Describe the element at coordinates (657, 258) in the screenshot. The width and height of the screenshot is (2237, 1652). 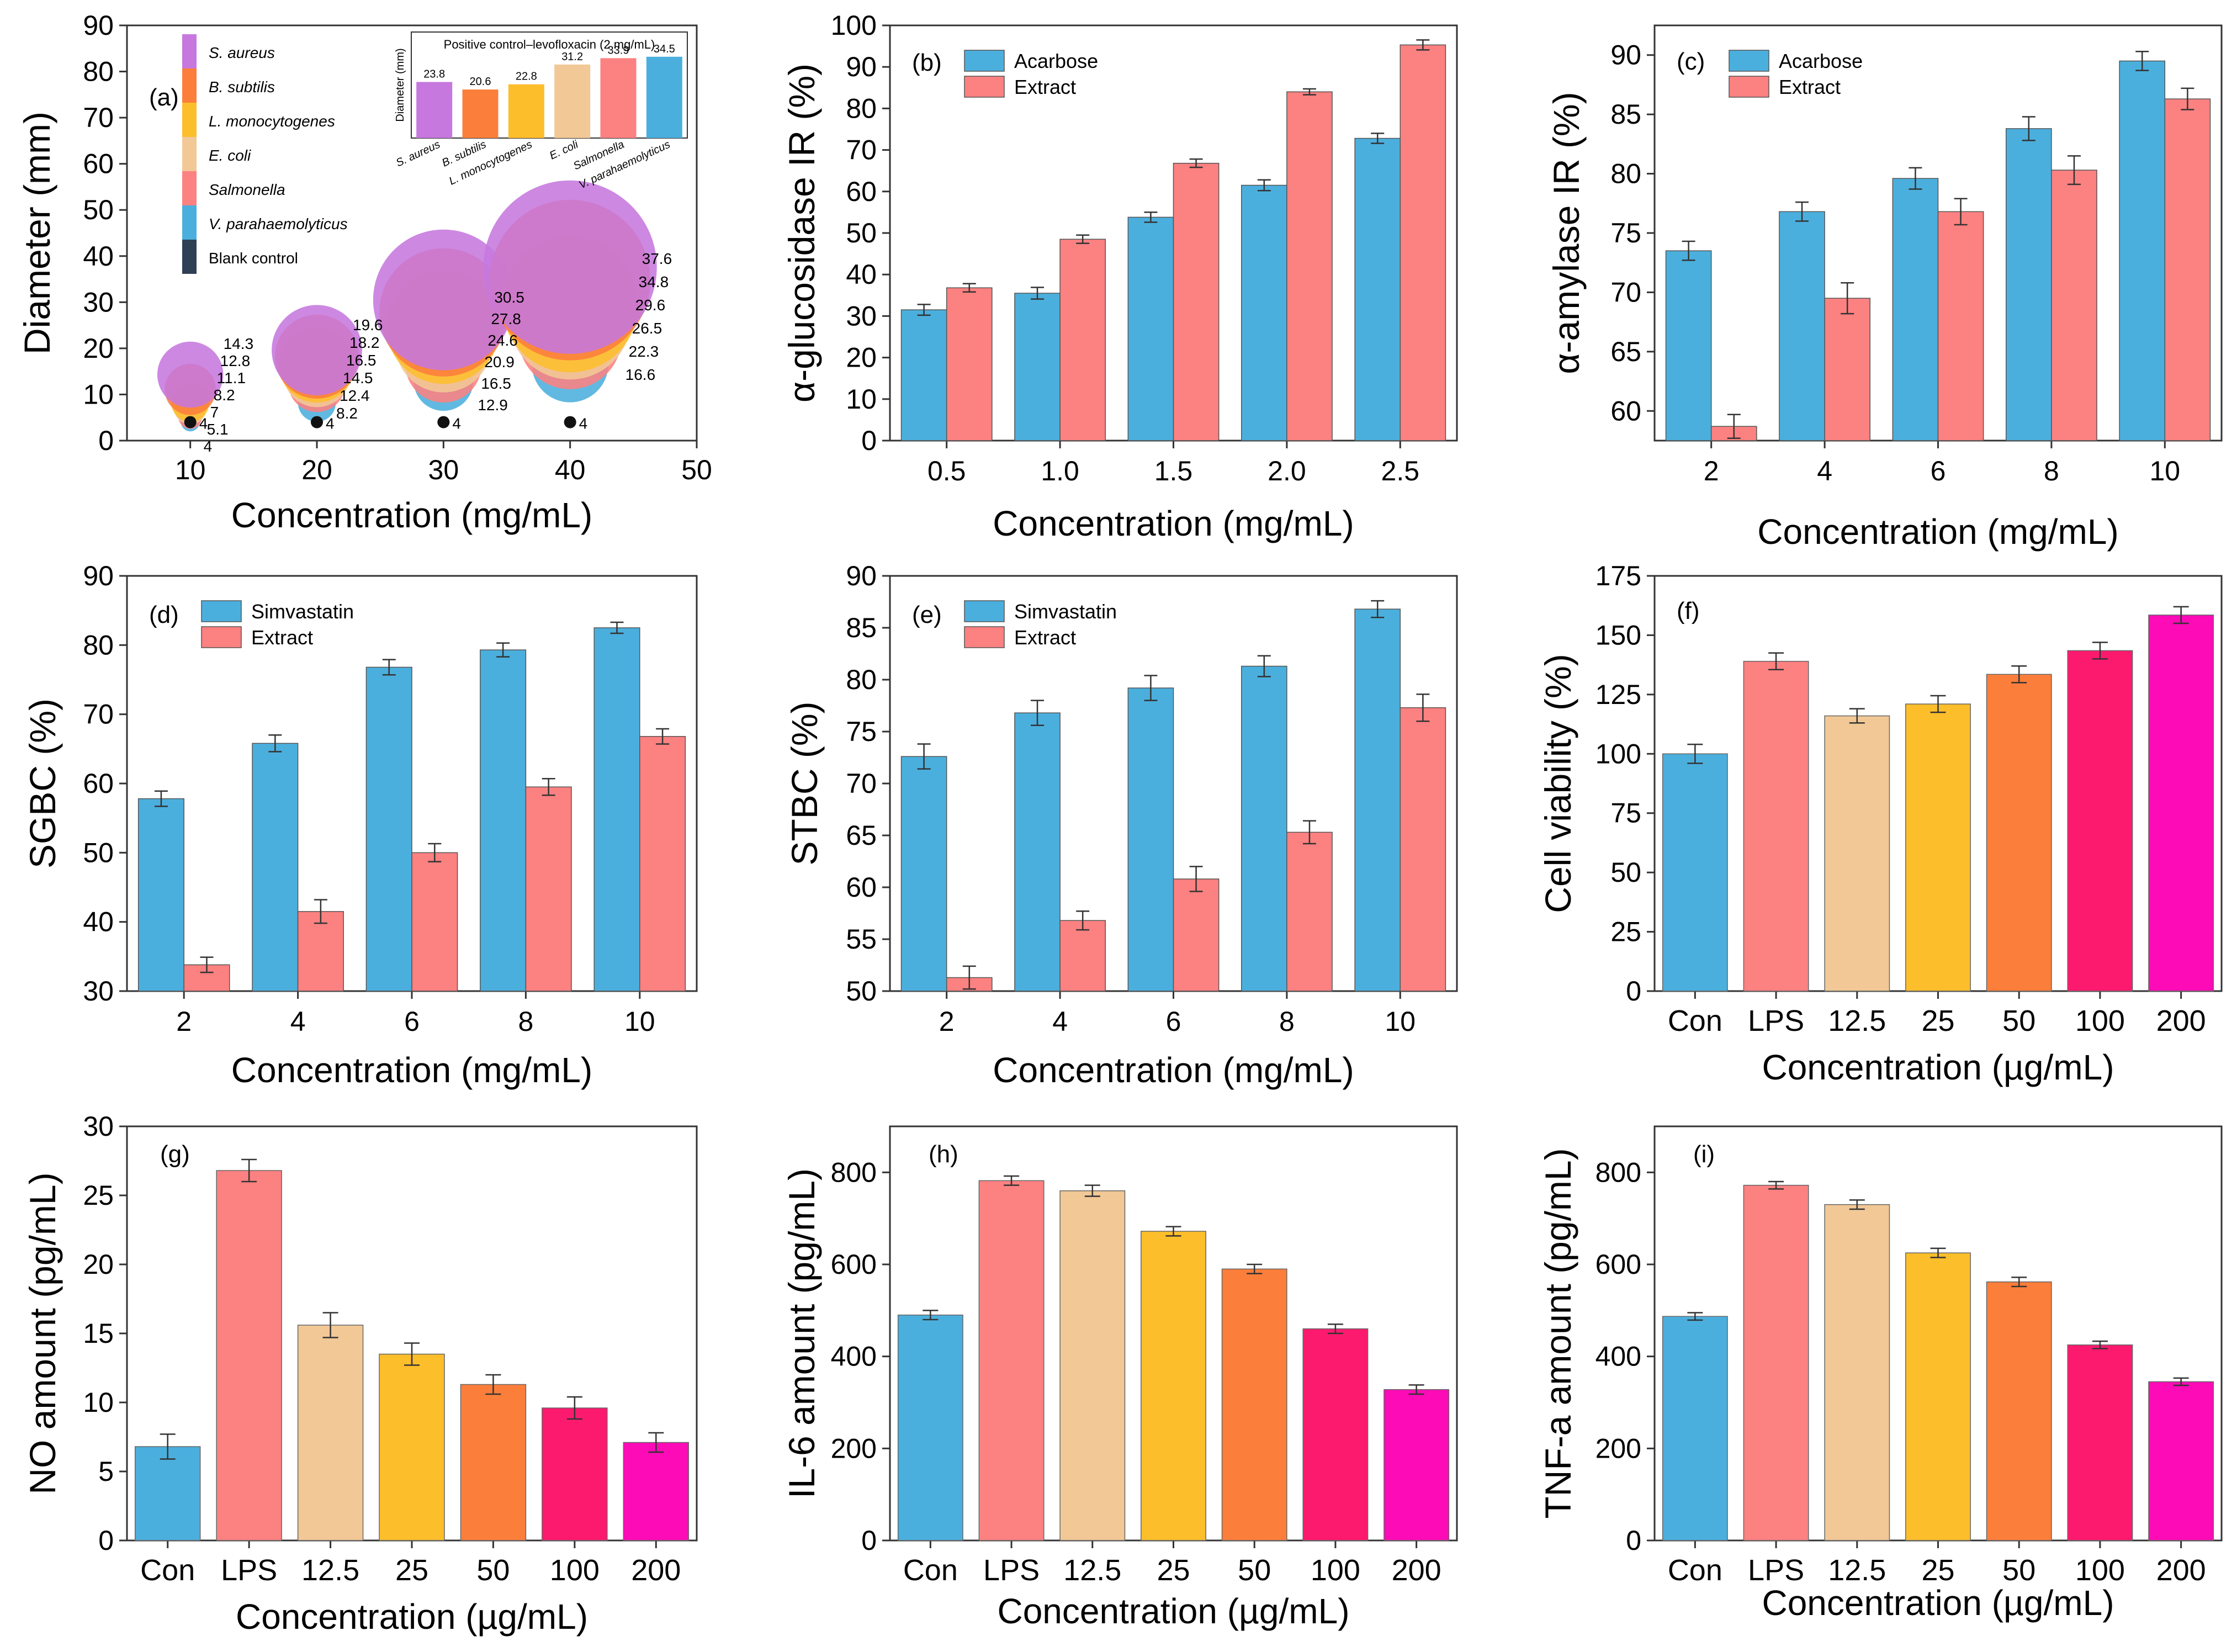
I see `point-label: 37.6` at that location.